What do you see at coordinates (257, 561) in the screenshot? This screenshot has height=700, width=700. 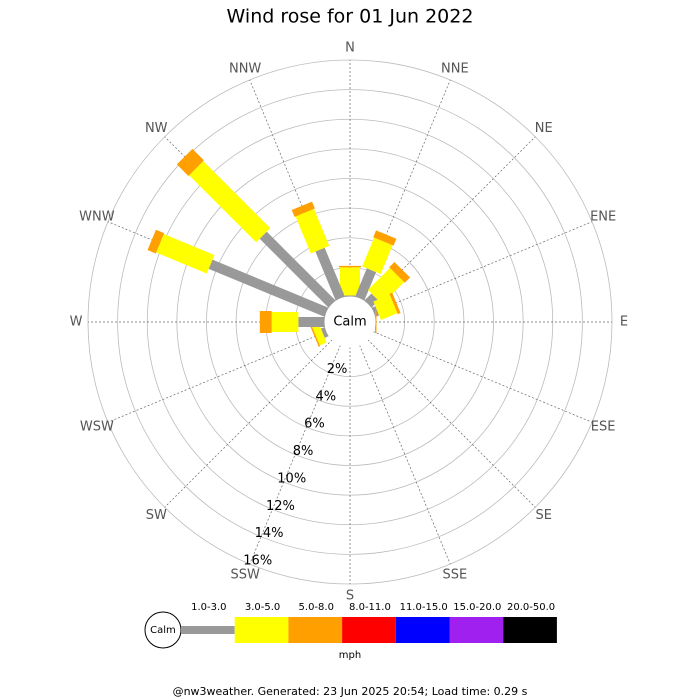 I see `ring-label: 16%` at bounding box center [257, 561].